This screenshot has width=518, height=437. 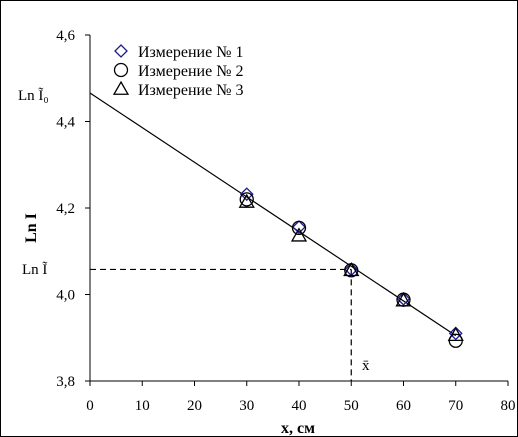 What do you see at coordinates (65, 382) in the screenshot?
I see `y-tick-label: 3,8` at bounding box center [65, 382].